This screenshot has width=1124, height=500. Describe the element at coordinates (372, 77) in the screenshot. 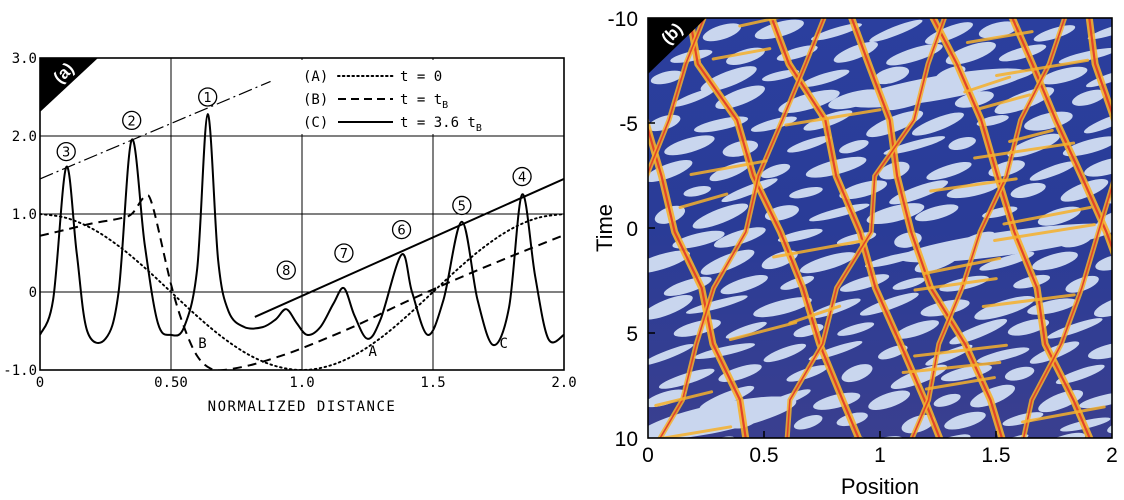

I see `legend-entry-a: (A) t = 0` at that location.